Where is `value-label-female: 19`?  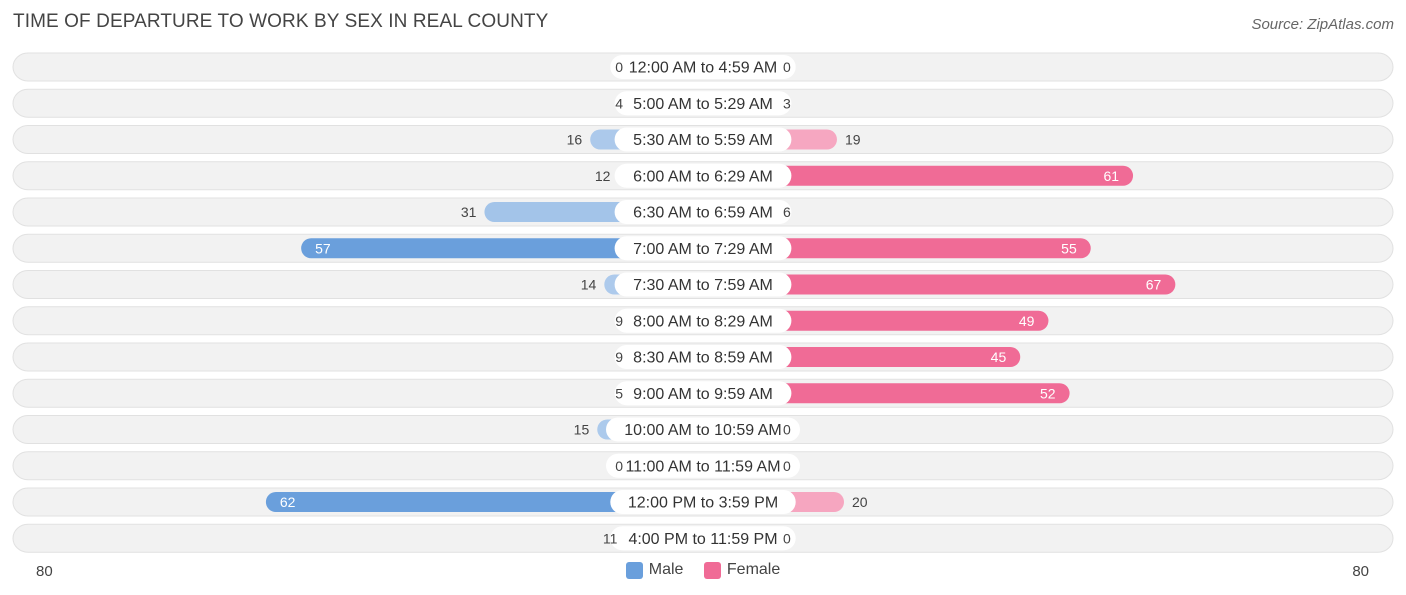 value-label-female: 19 is located at coordinates (853, 140).